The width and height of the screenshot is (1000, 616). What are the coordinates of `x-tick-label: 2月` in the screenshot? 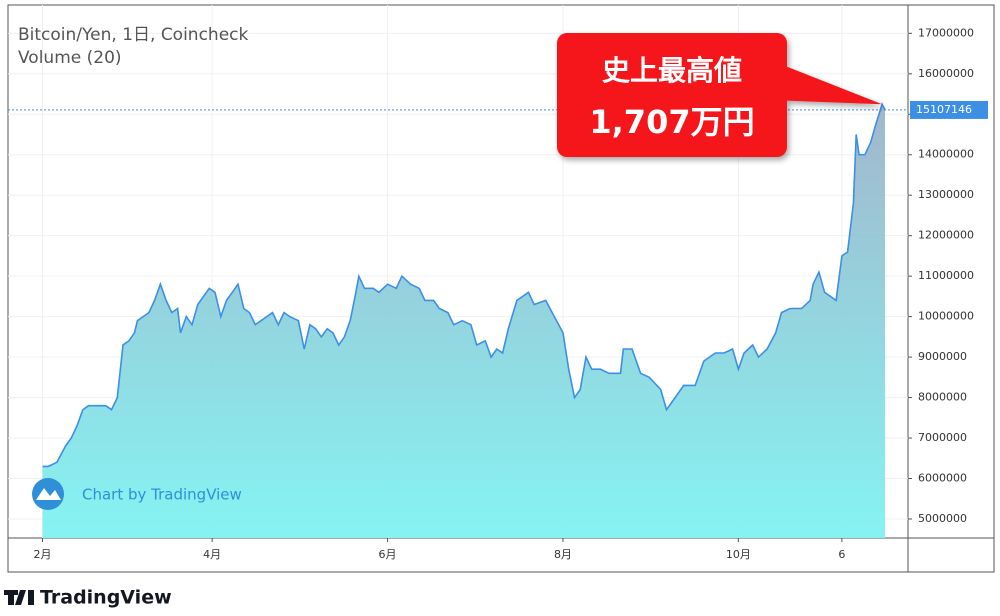 It's located at (43, 554).